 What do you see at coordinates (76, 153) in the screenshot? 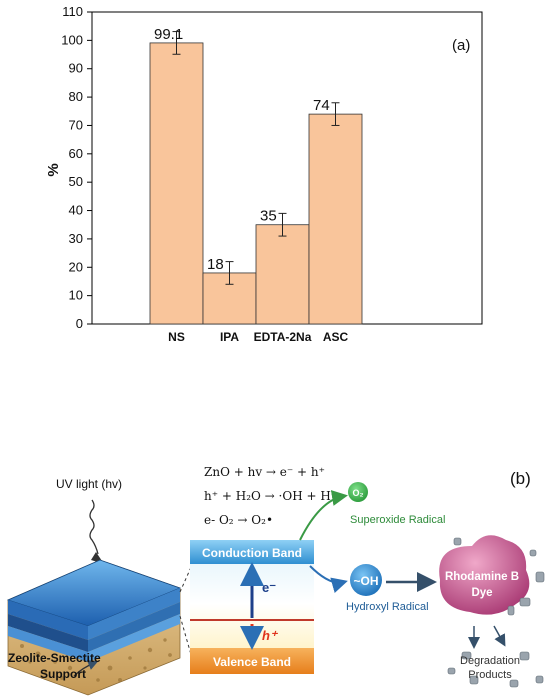
I see `y-tick-label: 60` at bounding box center [76, 153].